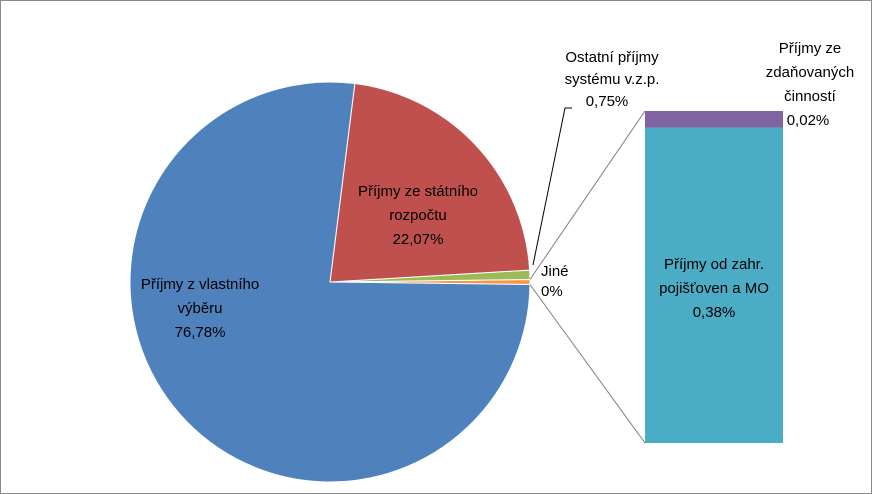 This screenshot has width=872, height=494. I want to click on label-line: výběru, so click(199, 308).